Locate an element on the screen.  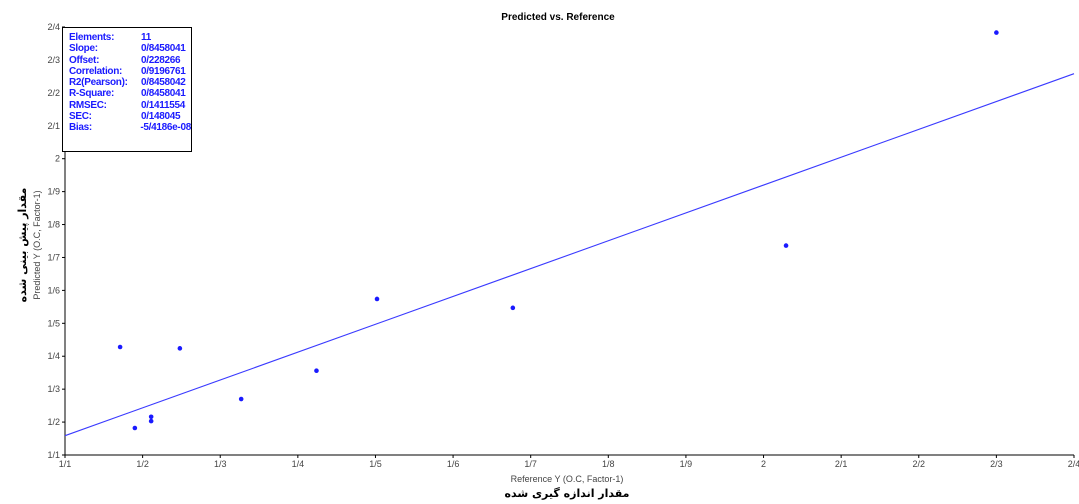
y-tick-label: 2/2 is located at coordinates (53, 93).